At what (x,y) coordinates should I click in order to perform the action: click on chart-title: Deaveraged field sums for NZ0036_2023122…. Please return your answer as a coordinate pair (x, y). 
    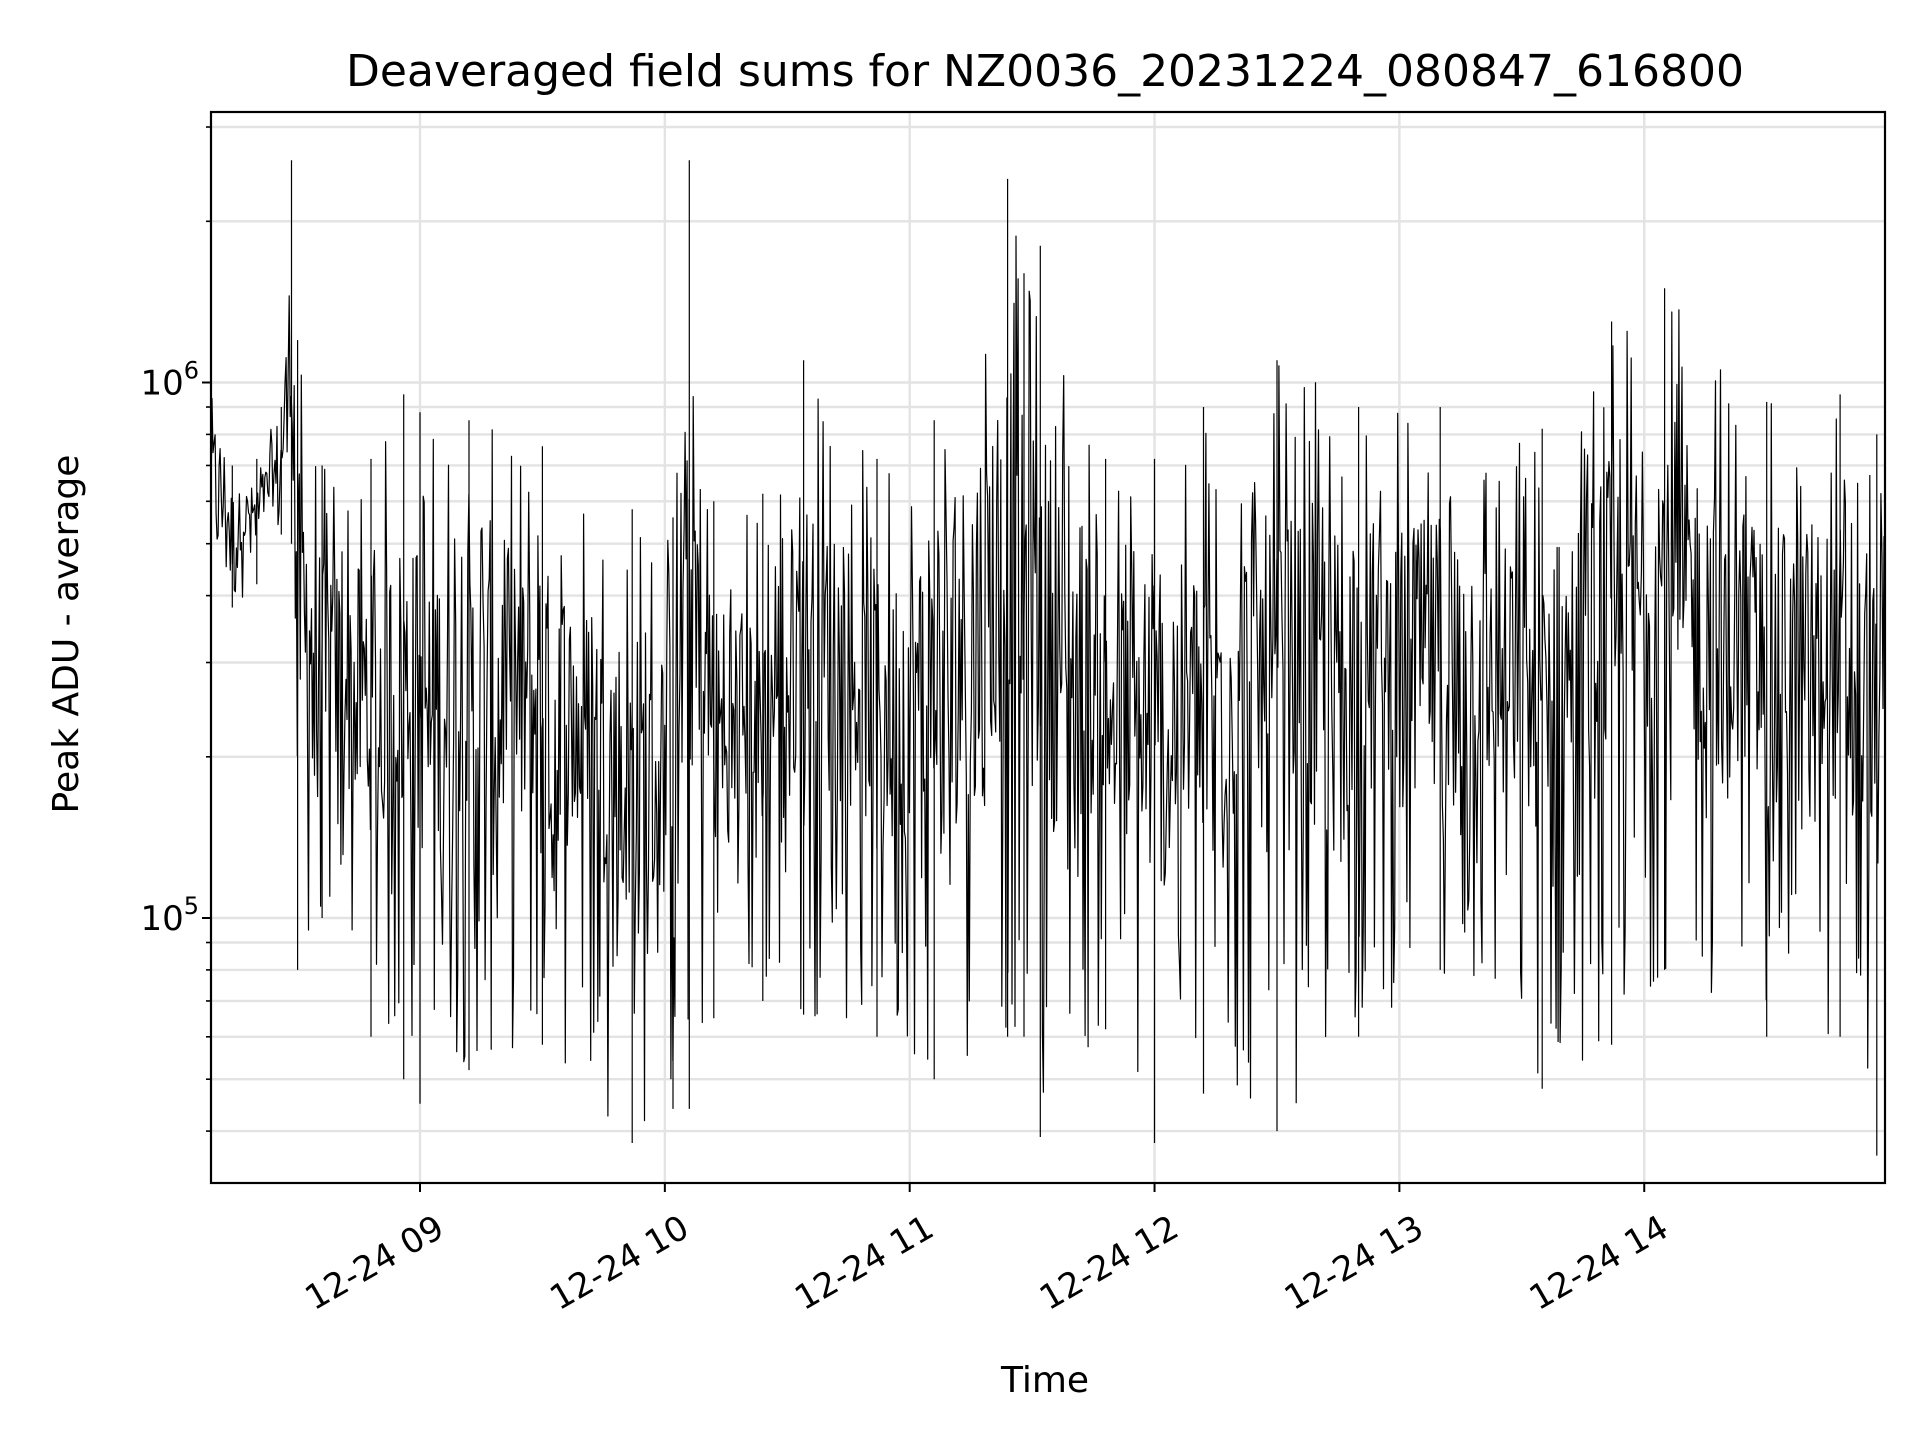
    Looking at the image, I should click on (1045, 71).